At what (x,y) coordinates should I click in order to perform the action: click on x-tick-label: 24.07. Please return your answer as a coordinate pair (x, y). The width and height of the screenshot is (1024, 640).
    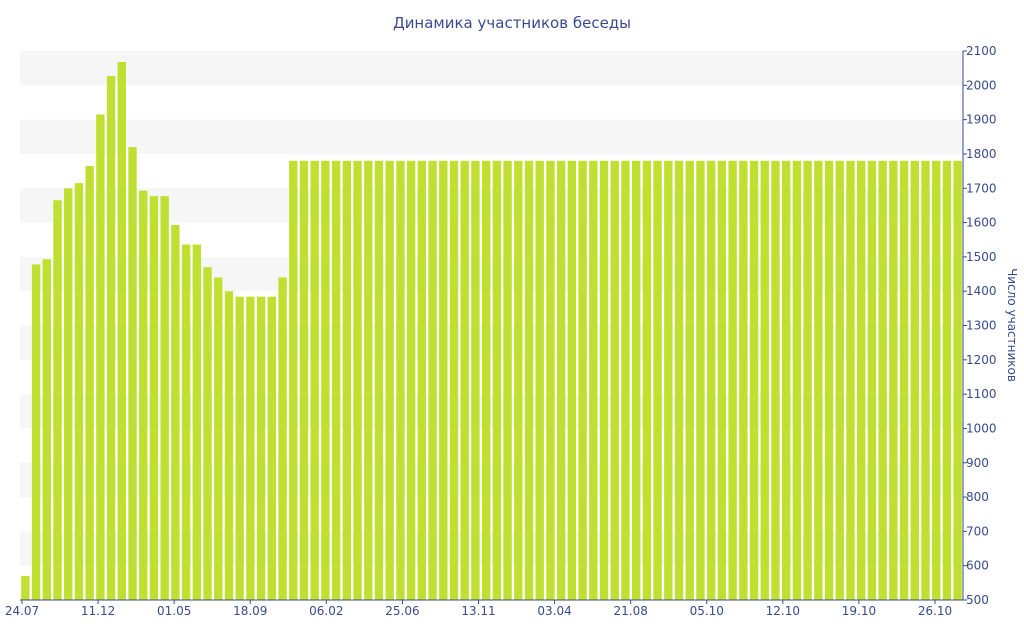
    Looking at the image, I should click on (22, 611).